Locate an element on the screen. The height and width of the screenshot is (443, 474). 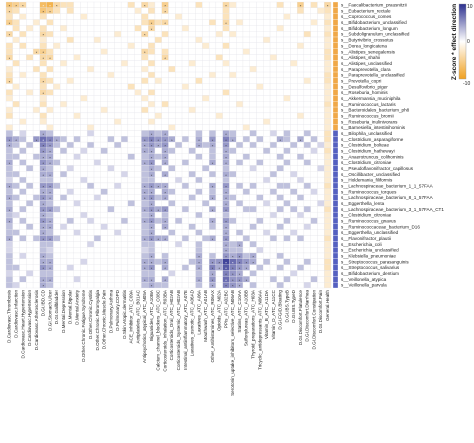
row-label: s__Roseburia_hominis is located at coordinates (364, 92).